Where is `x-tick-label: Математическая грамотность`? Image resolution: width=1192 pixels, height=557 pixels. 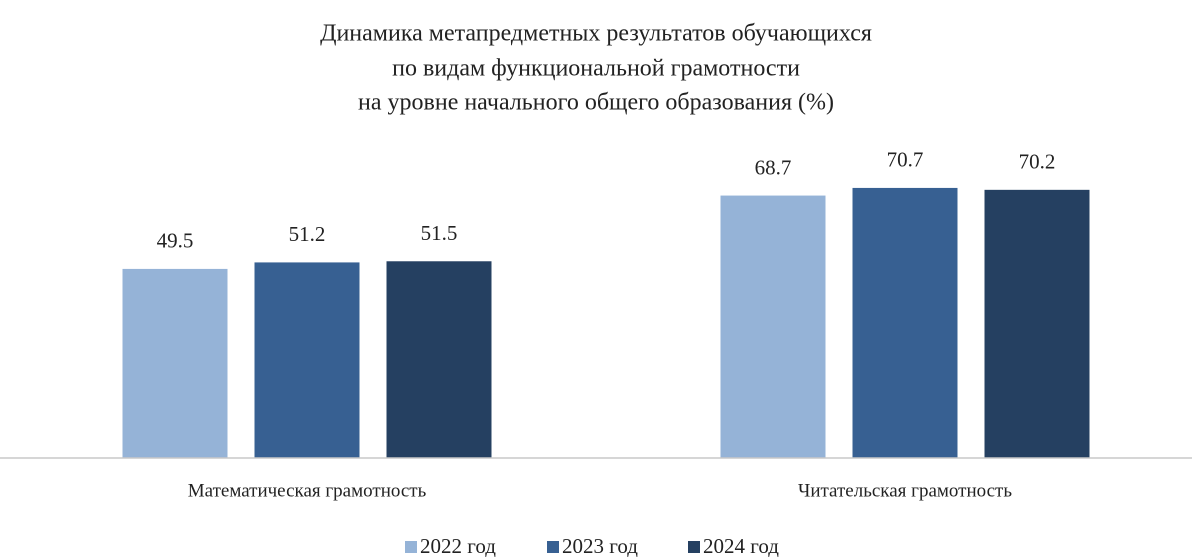 x-tick-label: Математическая грамотность is located at coordinates (307, 490).